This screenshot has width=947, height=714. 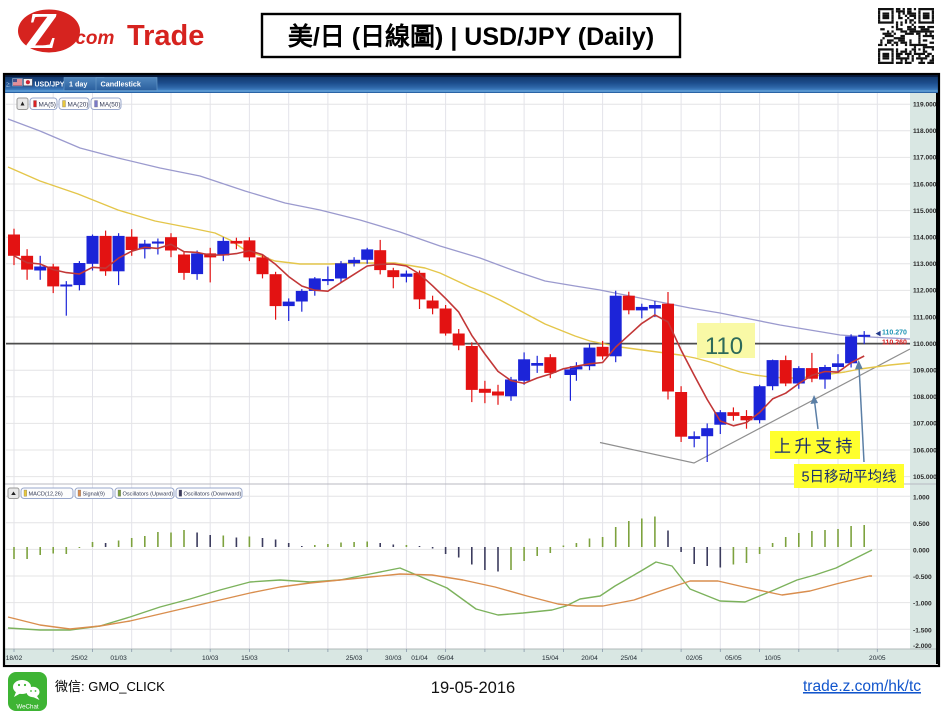 What do you see at coordinates (922, 646) in the screenshot?
I see `svg-text: -2.000` at bounding box center [922, 646].